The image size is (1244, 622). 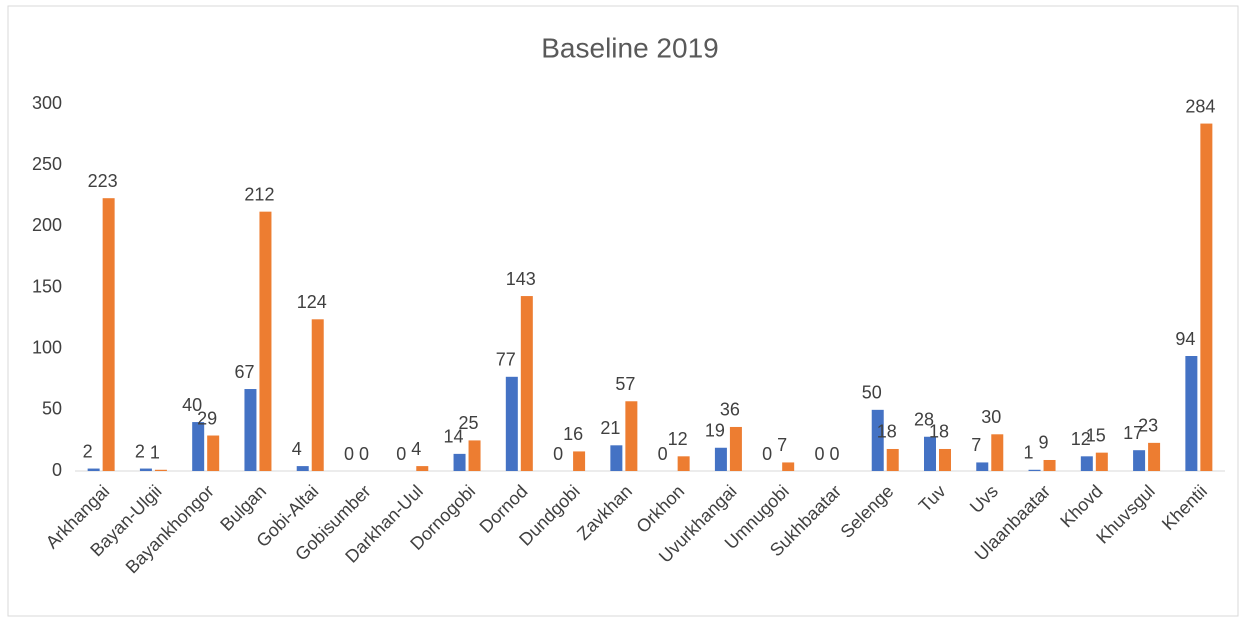 I want to click on data-label: 19, so click(x=715, y=431).